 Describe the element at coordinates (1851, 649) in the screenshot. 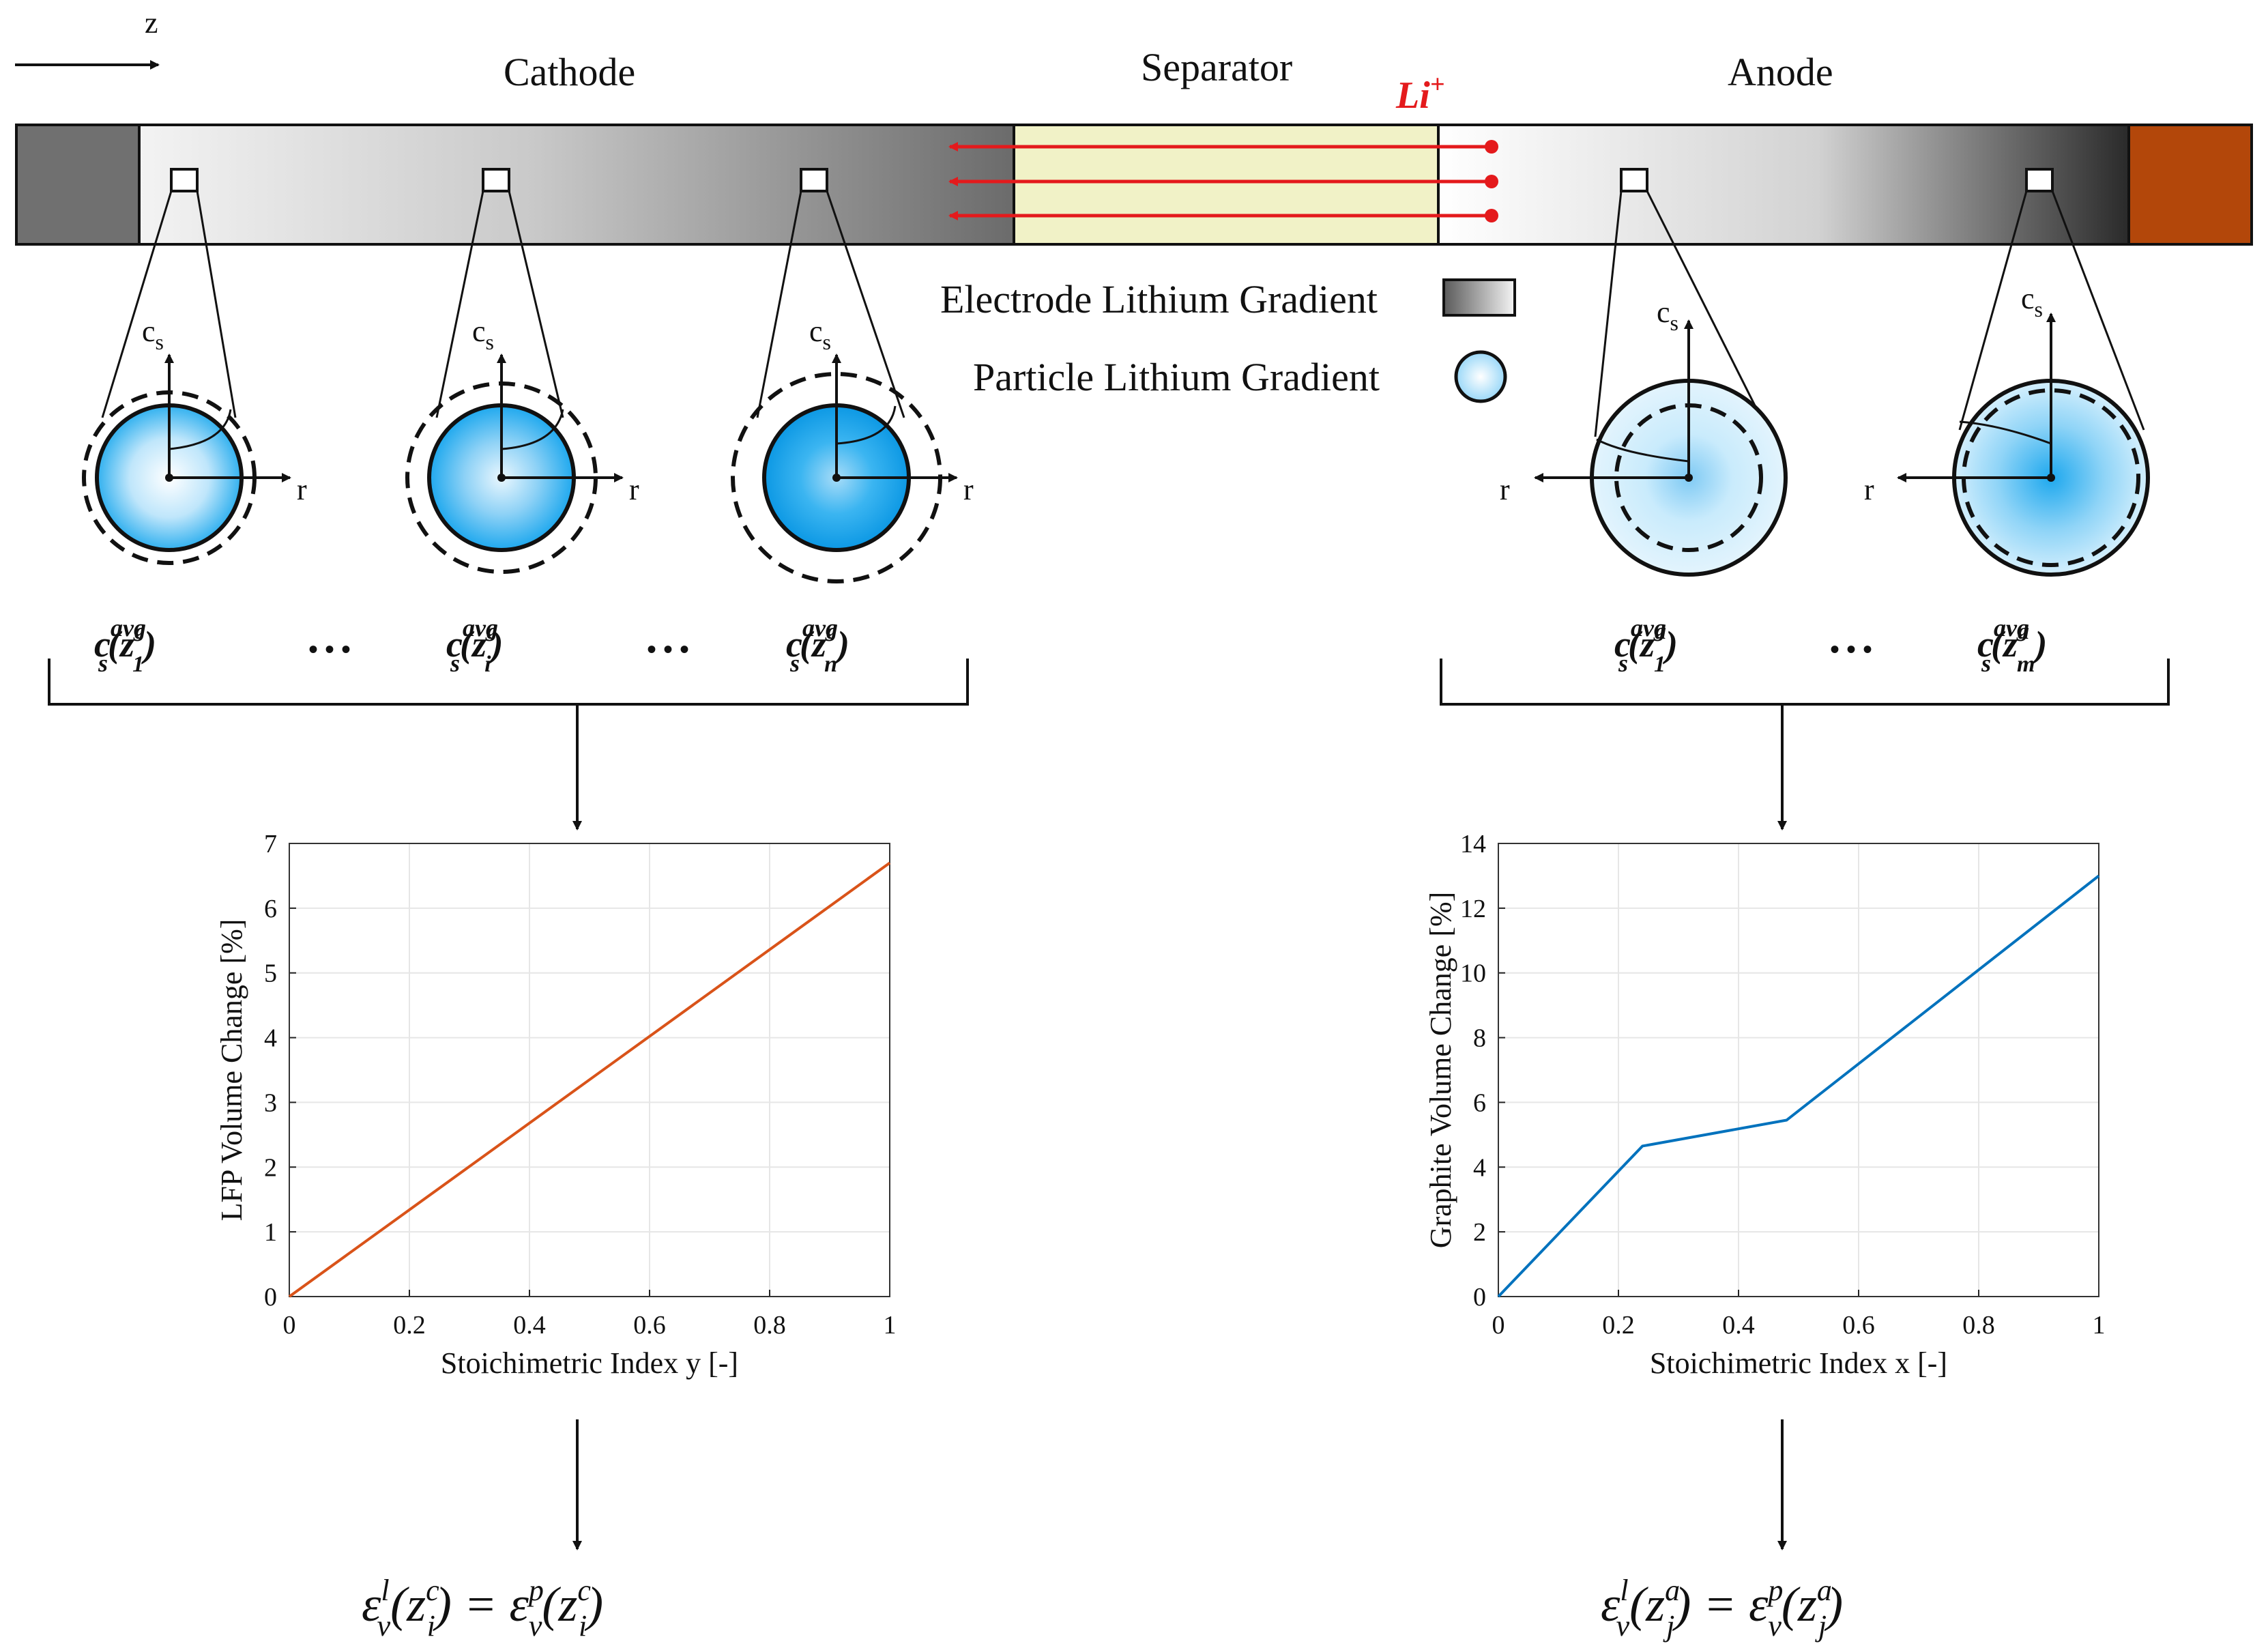

I see `anode-ellipsis: • • •` at that location.